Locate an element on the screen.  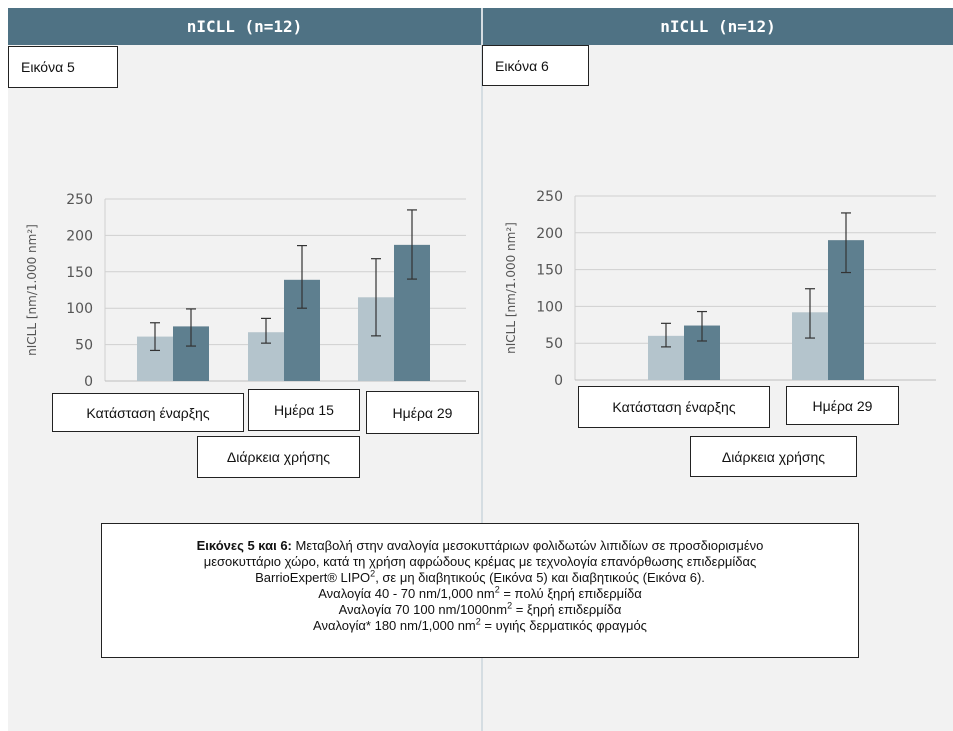
caption-line4b: = πολύ ξηρή επιδερμίδα is located at coordinates (570, 593).